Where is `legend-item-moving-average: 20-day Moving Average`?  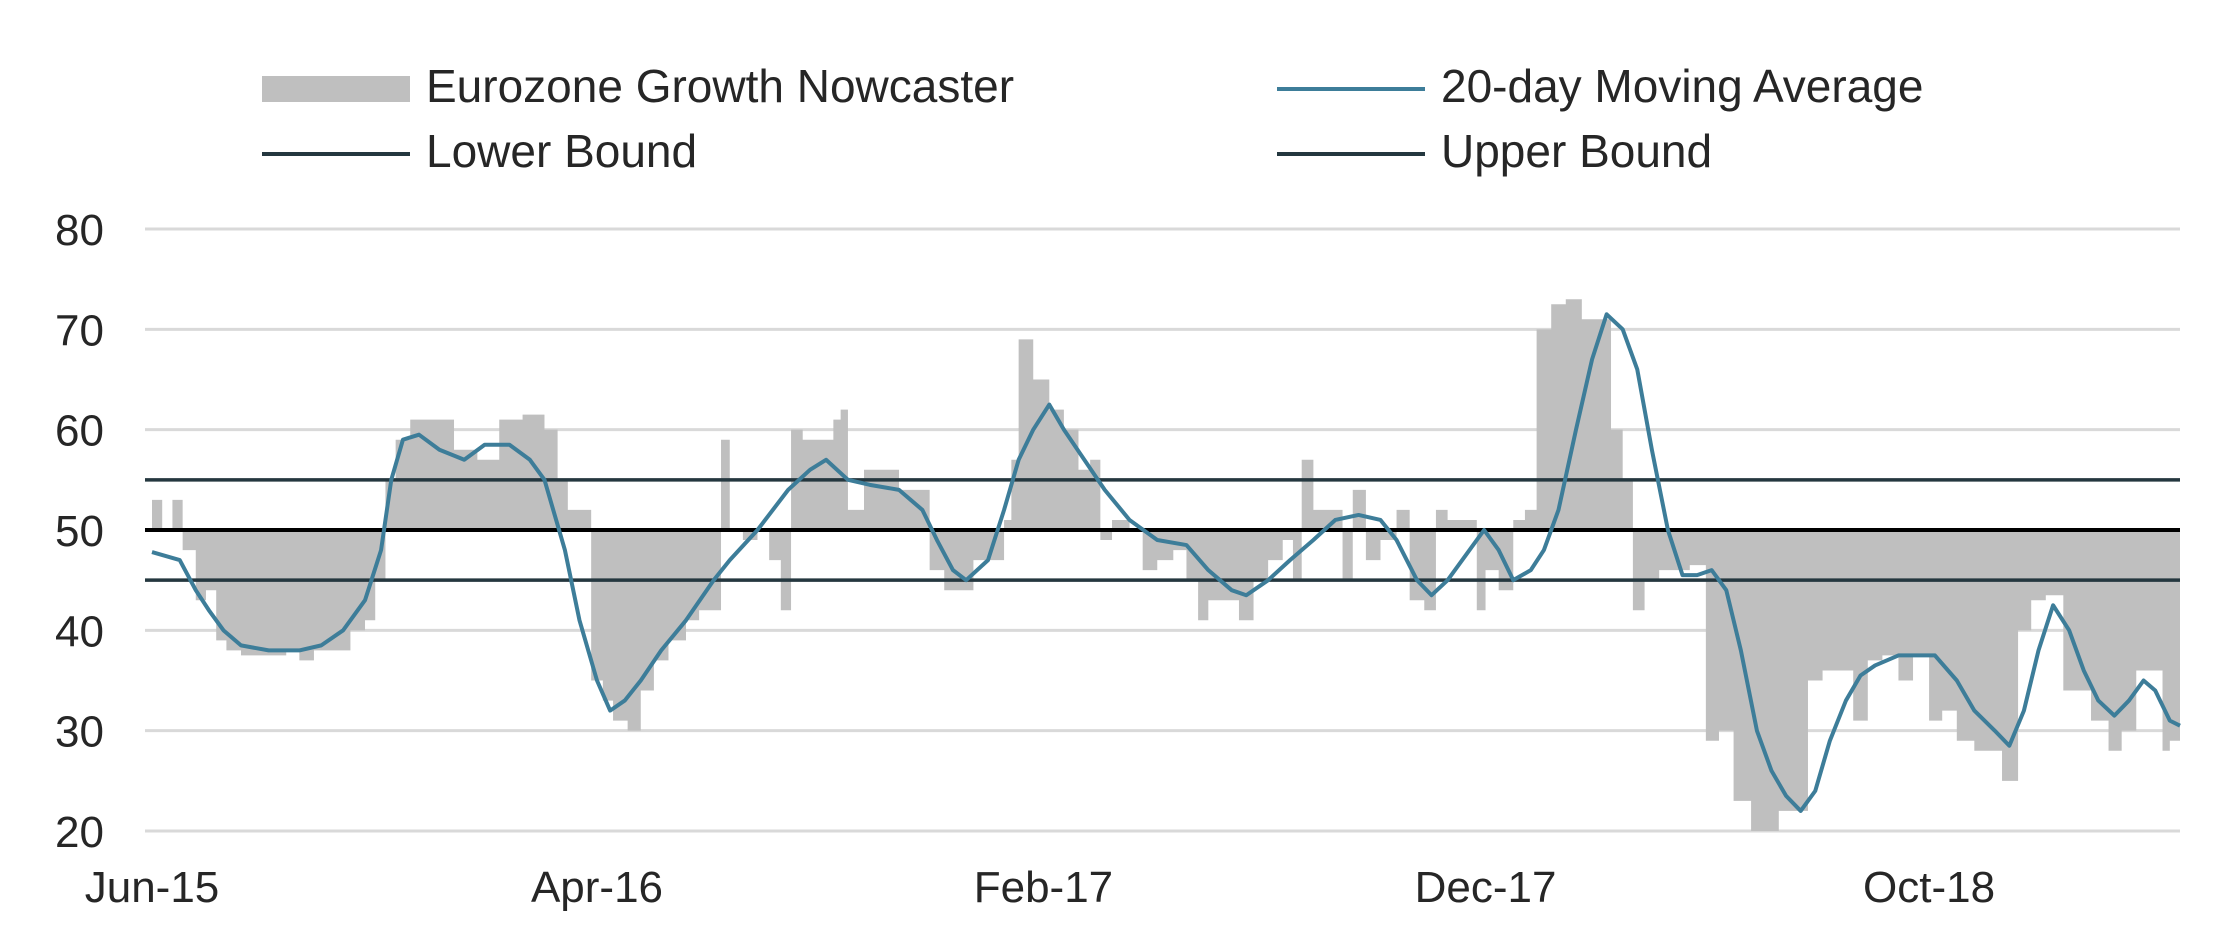 legend-item-moving-average: 20-day Moving Average is located at coordinates (1600, 86).